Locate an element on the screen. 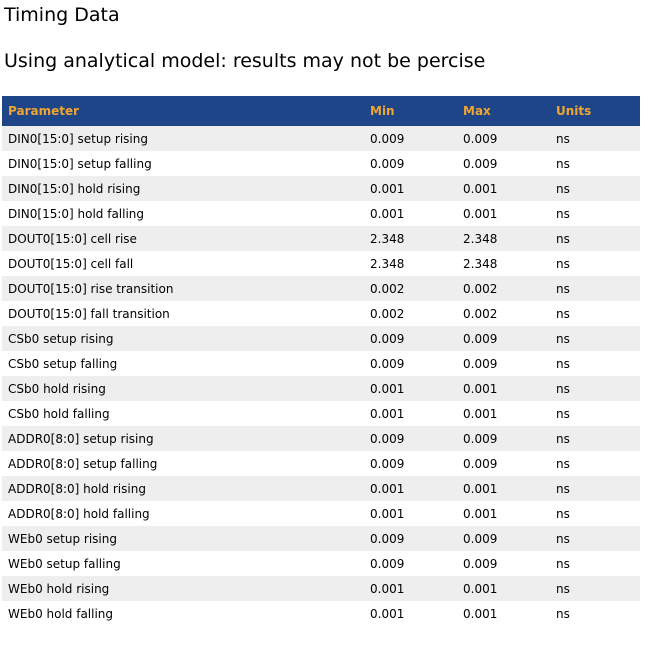 The image size is (650, 646). column-header: Parameter is located at coordinates (183, 111).